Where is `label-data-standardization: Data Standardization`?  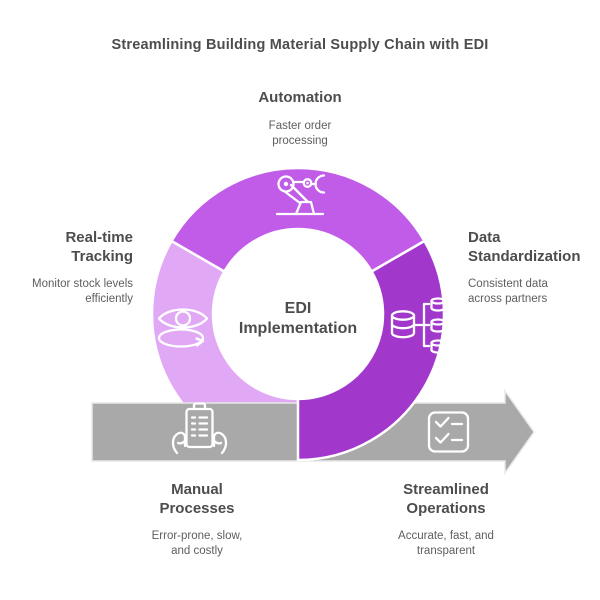
label-data-standardization: Data Standardization is located at coordinates (524, 247).